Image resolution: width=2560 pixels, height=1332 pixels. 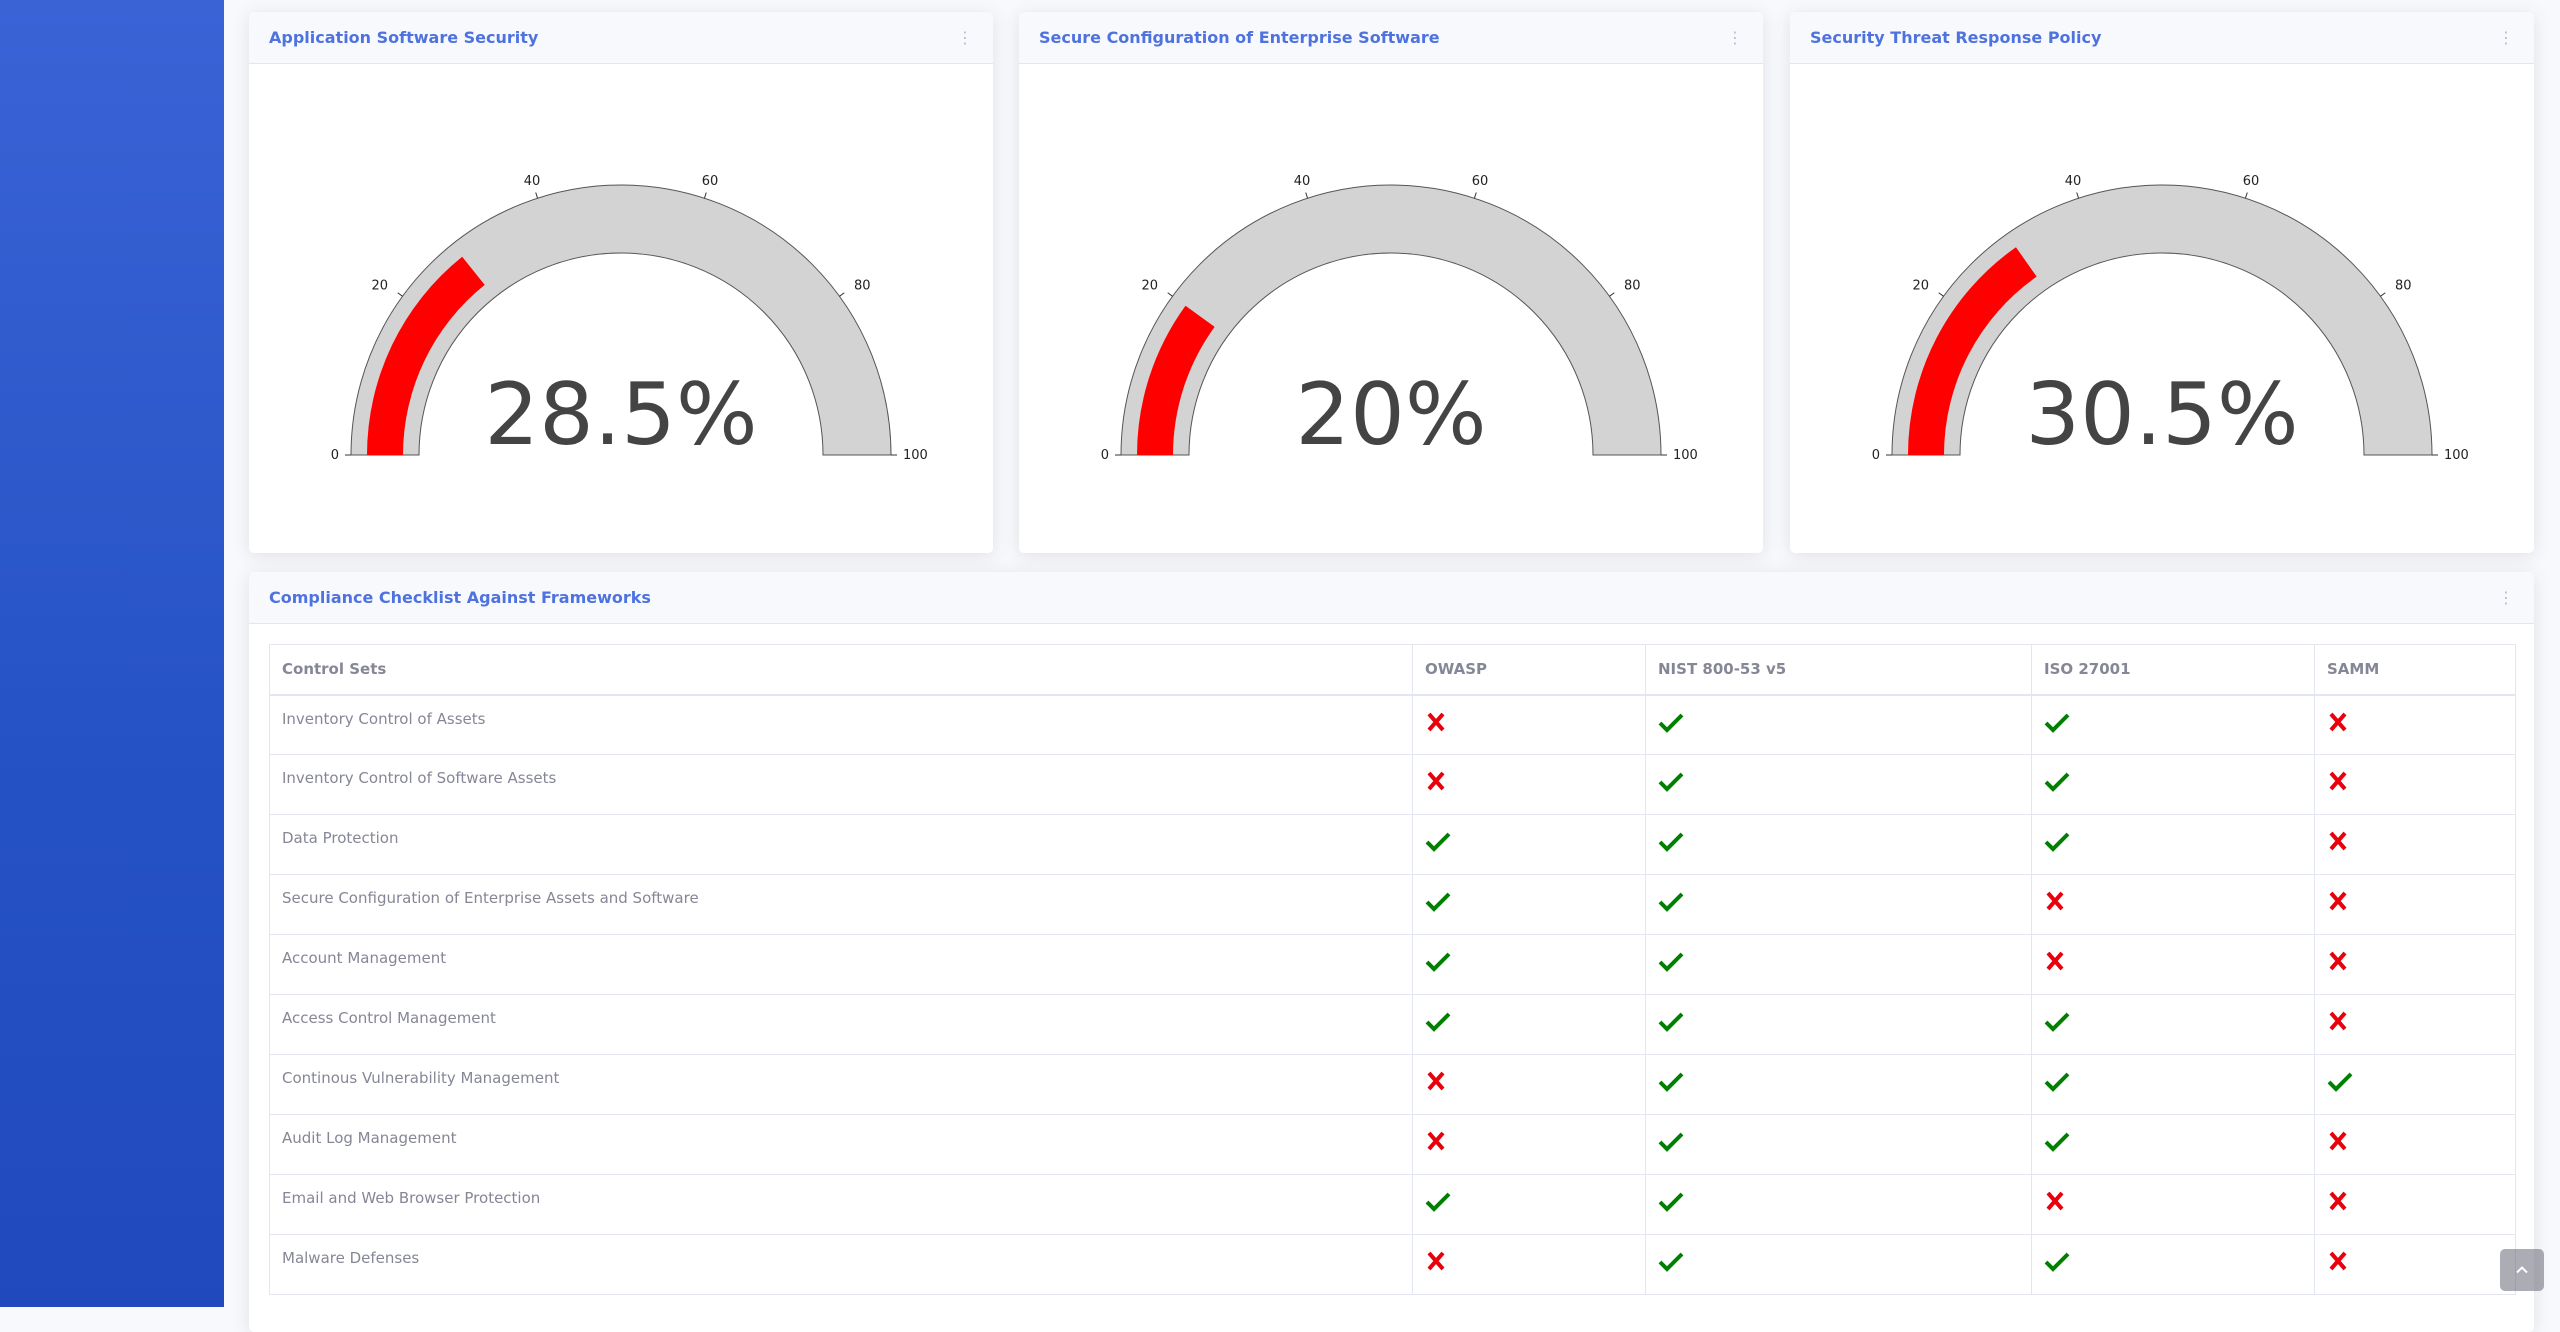 What do you see at coordinates (2162, 38) in the screenshot?
I see `card-header: Security Threat Response Policy ⋮` at bounding box center [2162, 38].